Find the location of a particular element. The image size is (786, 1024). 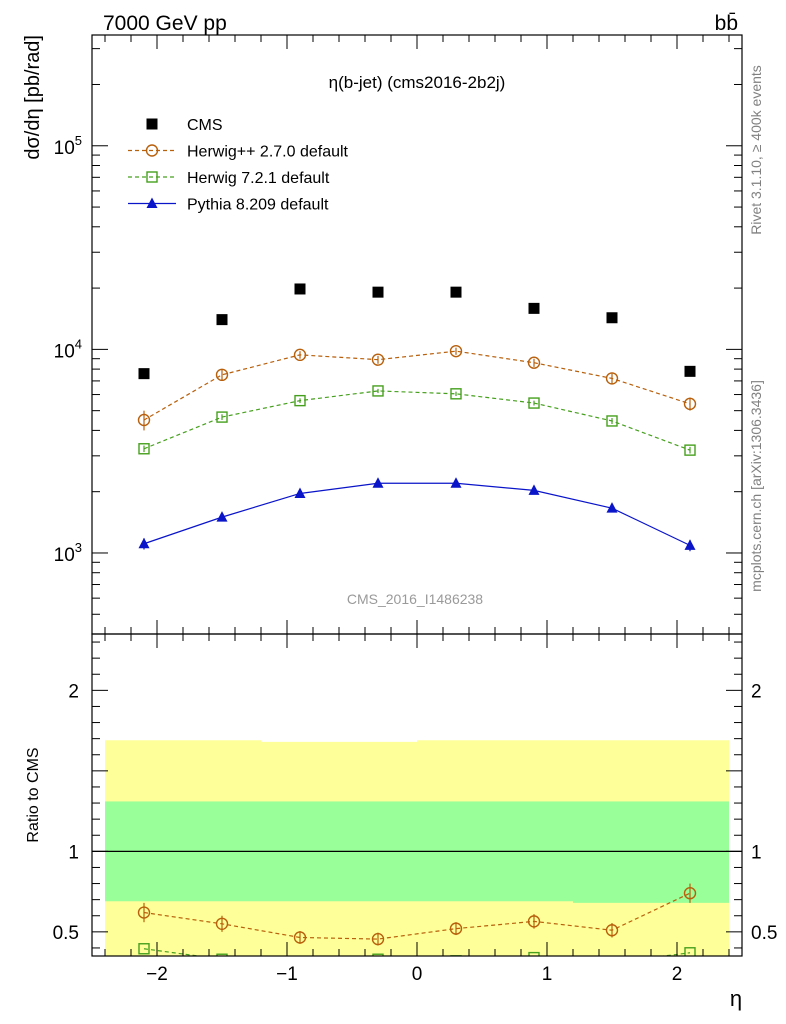

y-tick-label: 10⁵ is located at coordinates (68, 146).